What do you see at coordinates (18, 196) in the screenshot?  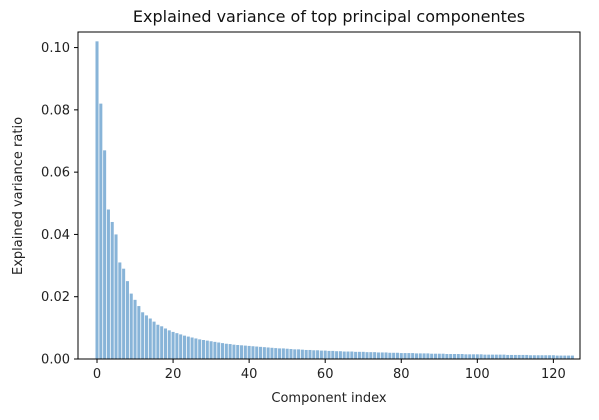 I see `y-axis-label: Explained variance ratio` at bounding box center [18, 196].